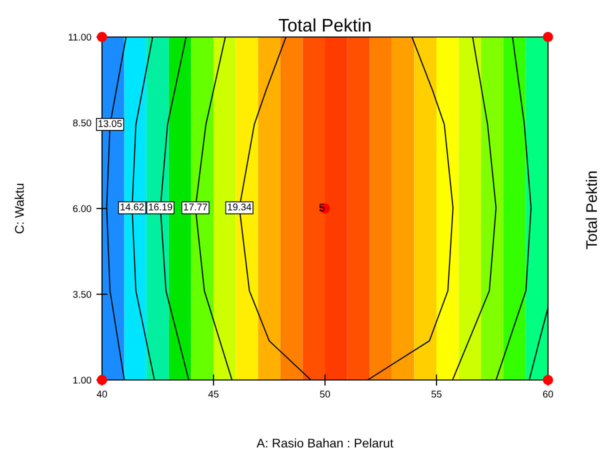  I want to click on y-tick-label: 11.00, so click(80, 37).